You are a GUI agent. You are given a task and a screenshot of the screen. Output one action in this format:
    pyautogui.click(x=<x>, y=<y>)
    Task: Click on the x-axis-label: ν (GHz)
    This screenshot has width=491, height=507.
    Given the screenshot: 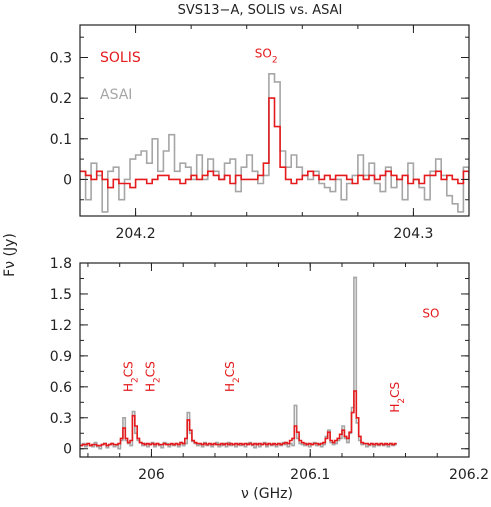 What is the action you would take?
    pyautogui.click(x=267, y=494)
    